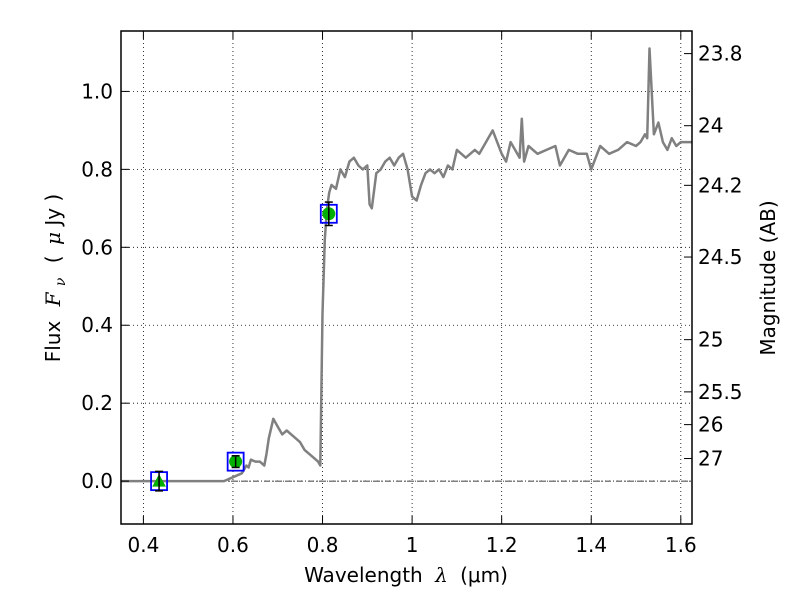  Describe the element at coordinates (61, 281) in the screenshot. I see `y-axis-label-subscript: ν` at that location.